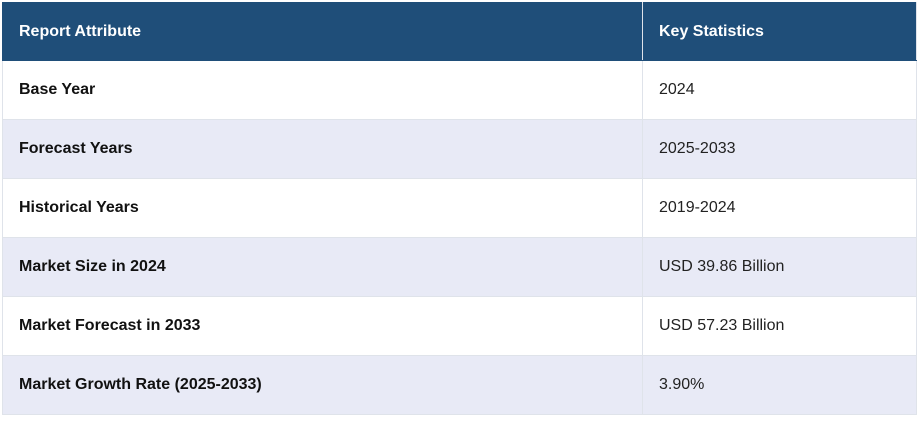  Describe the element at coordinates (322, 208) in the screenshot. I see `attribute-cell: Historical Years` at that location.